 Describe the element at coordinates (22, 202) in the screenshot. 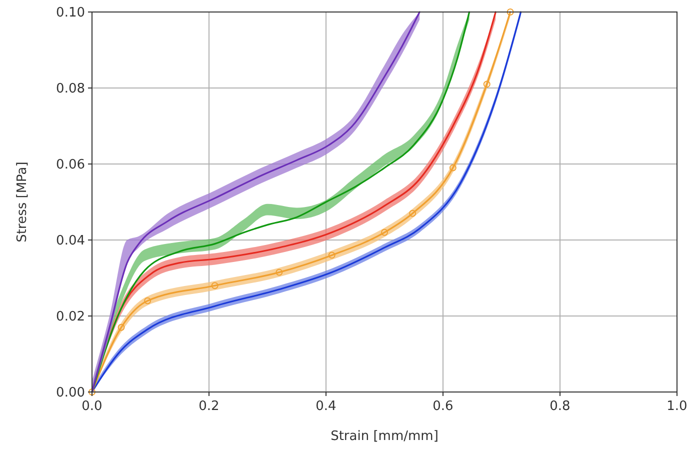

I see `y-axis-title: Stress [MPa]` at that location.